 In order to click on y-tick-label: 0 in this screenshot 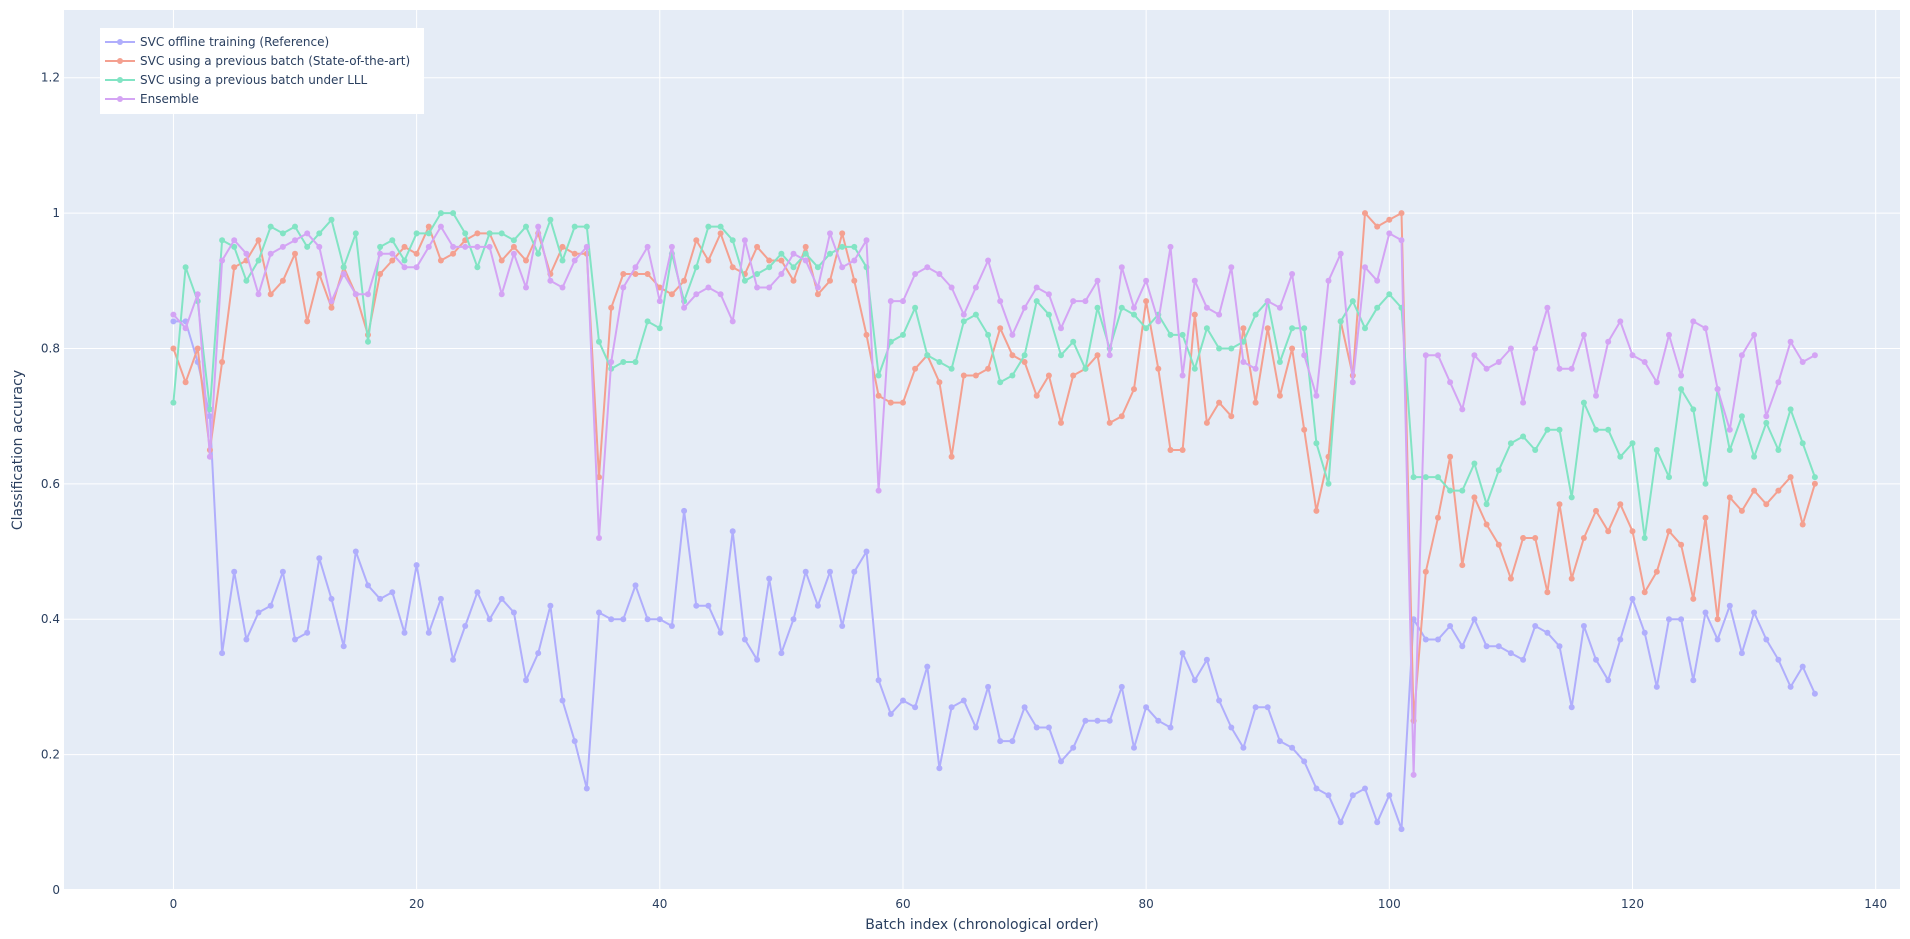, I will do `click(56, 890)`.